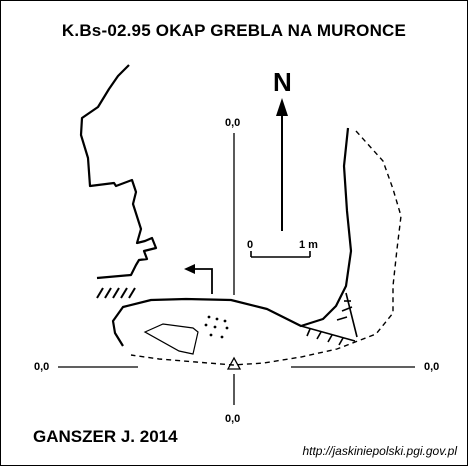 The width and height of the screenshot is (468, 466). I want to click on north-label: N, so click(282, 82).